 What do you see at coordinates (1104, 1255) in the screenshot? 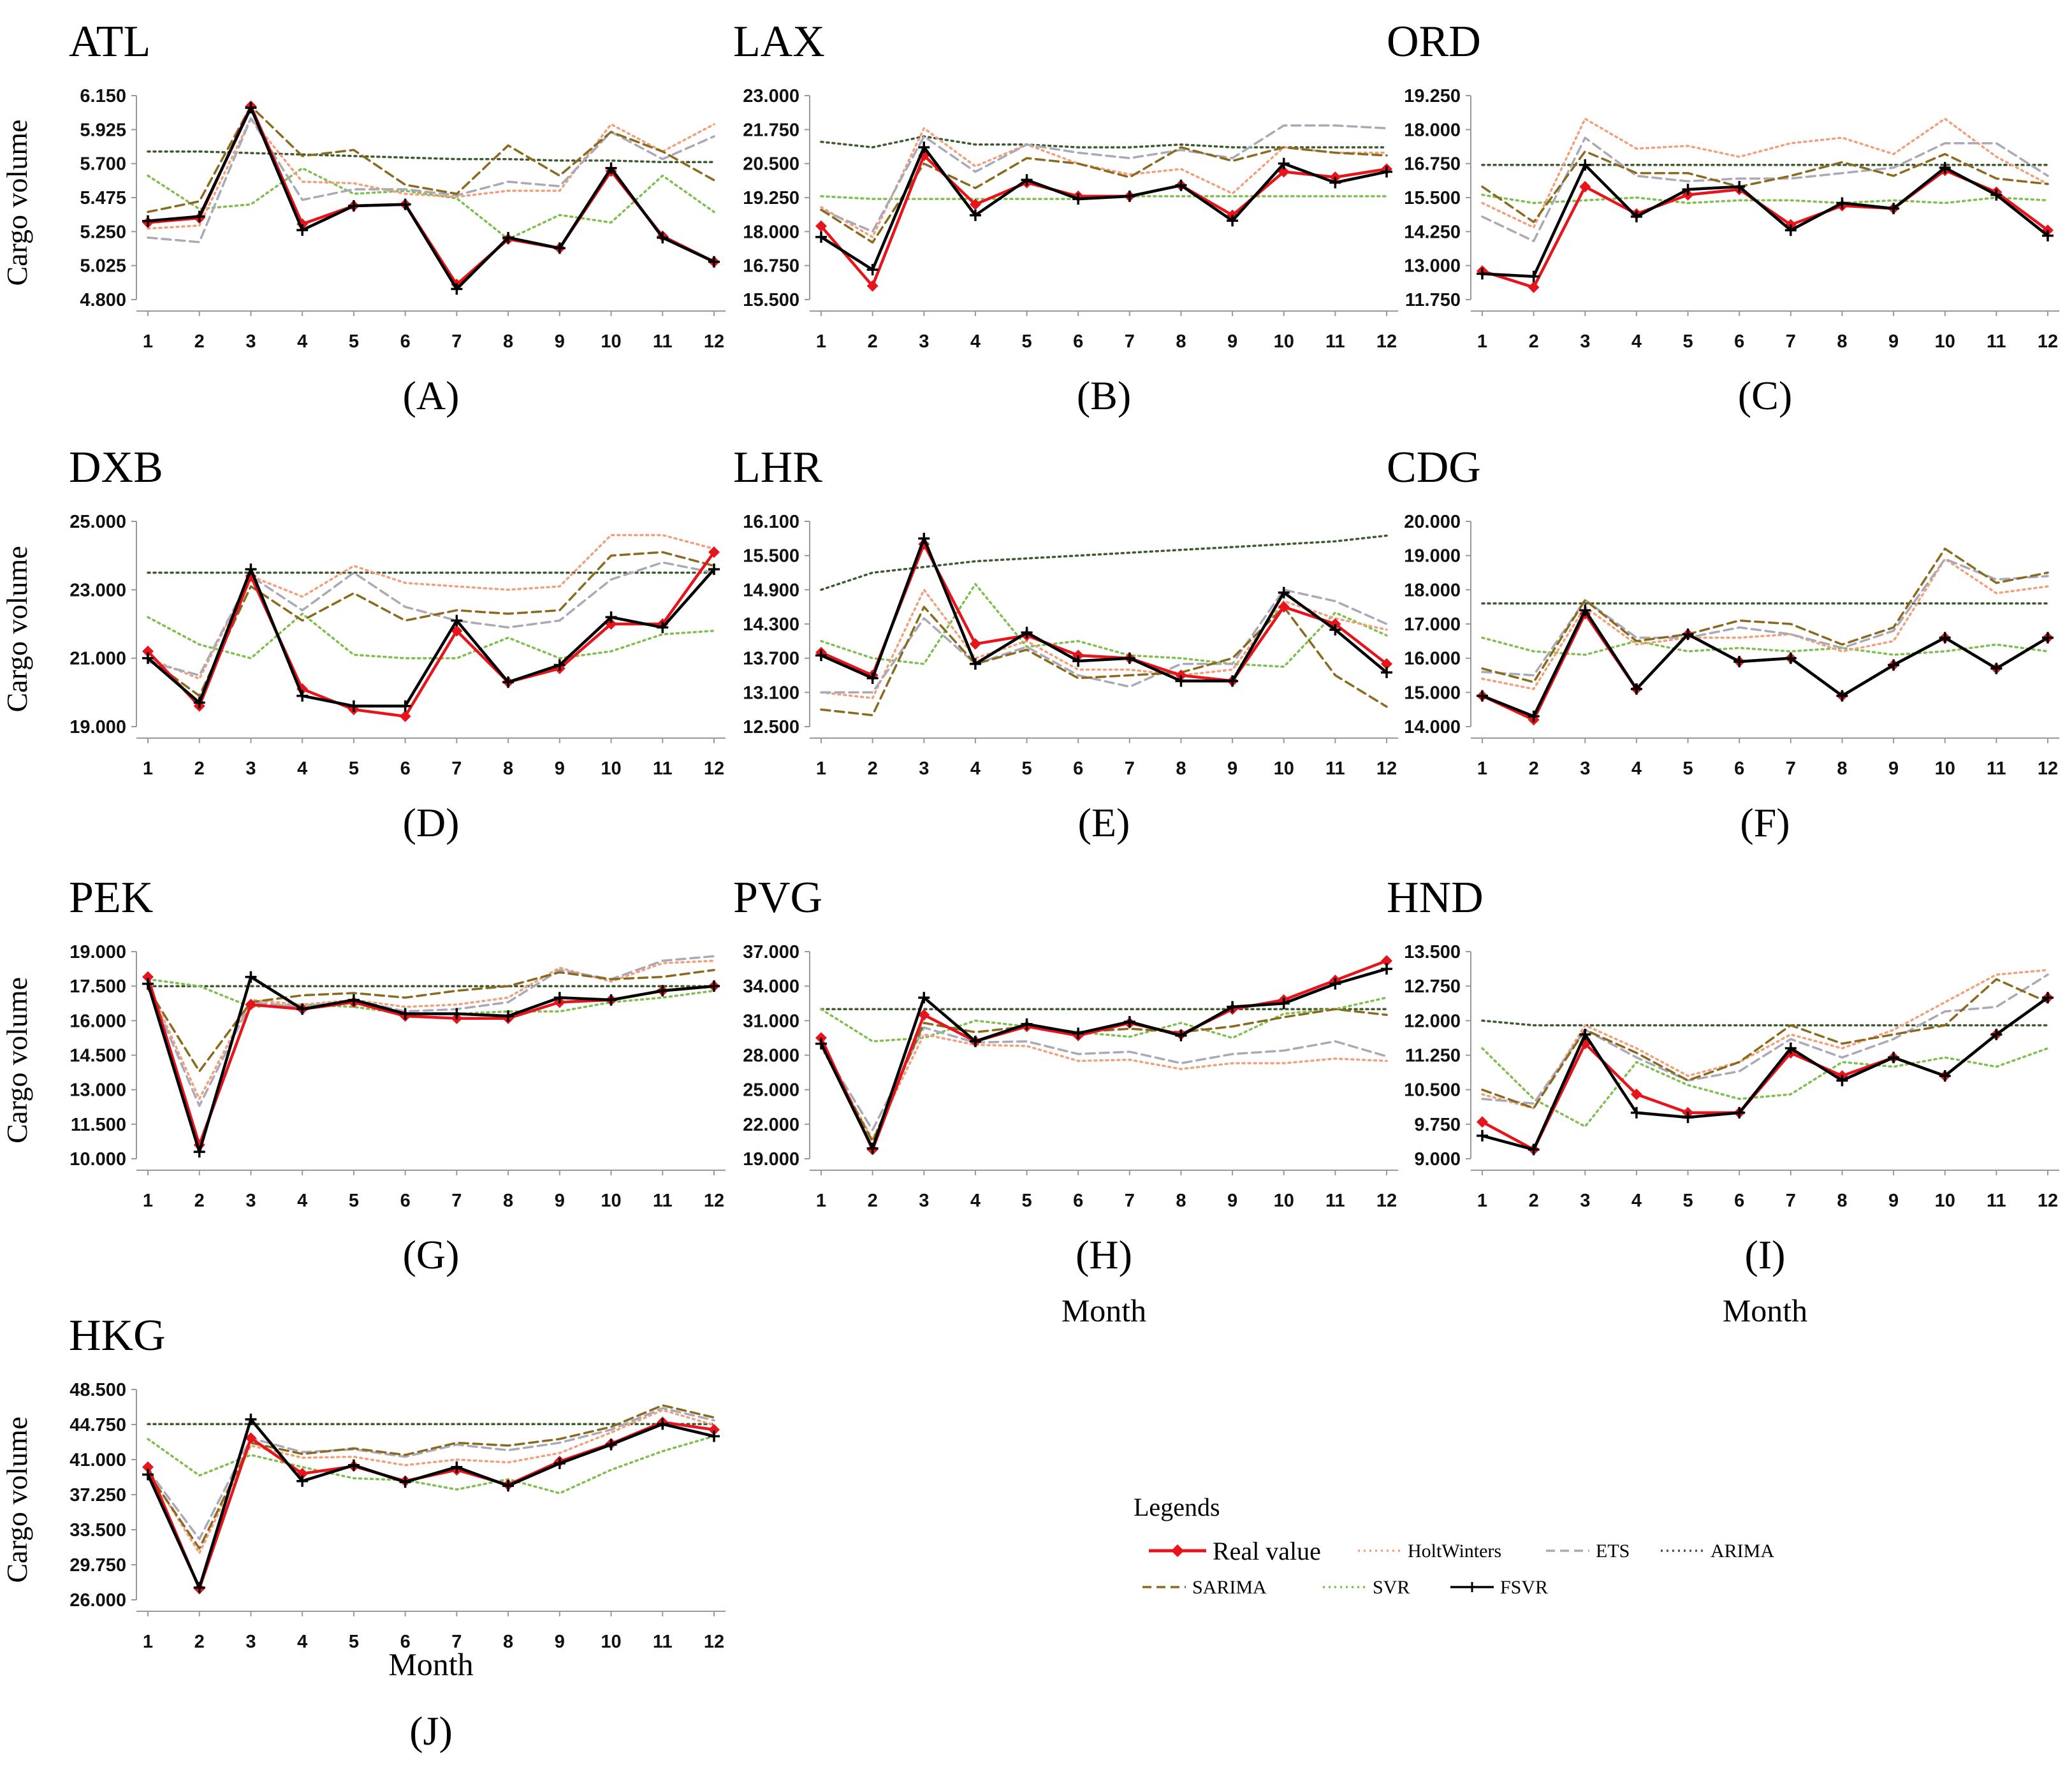
I see `panel-letter: (H)` at bounding box center [1104, 1255].